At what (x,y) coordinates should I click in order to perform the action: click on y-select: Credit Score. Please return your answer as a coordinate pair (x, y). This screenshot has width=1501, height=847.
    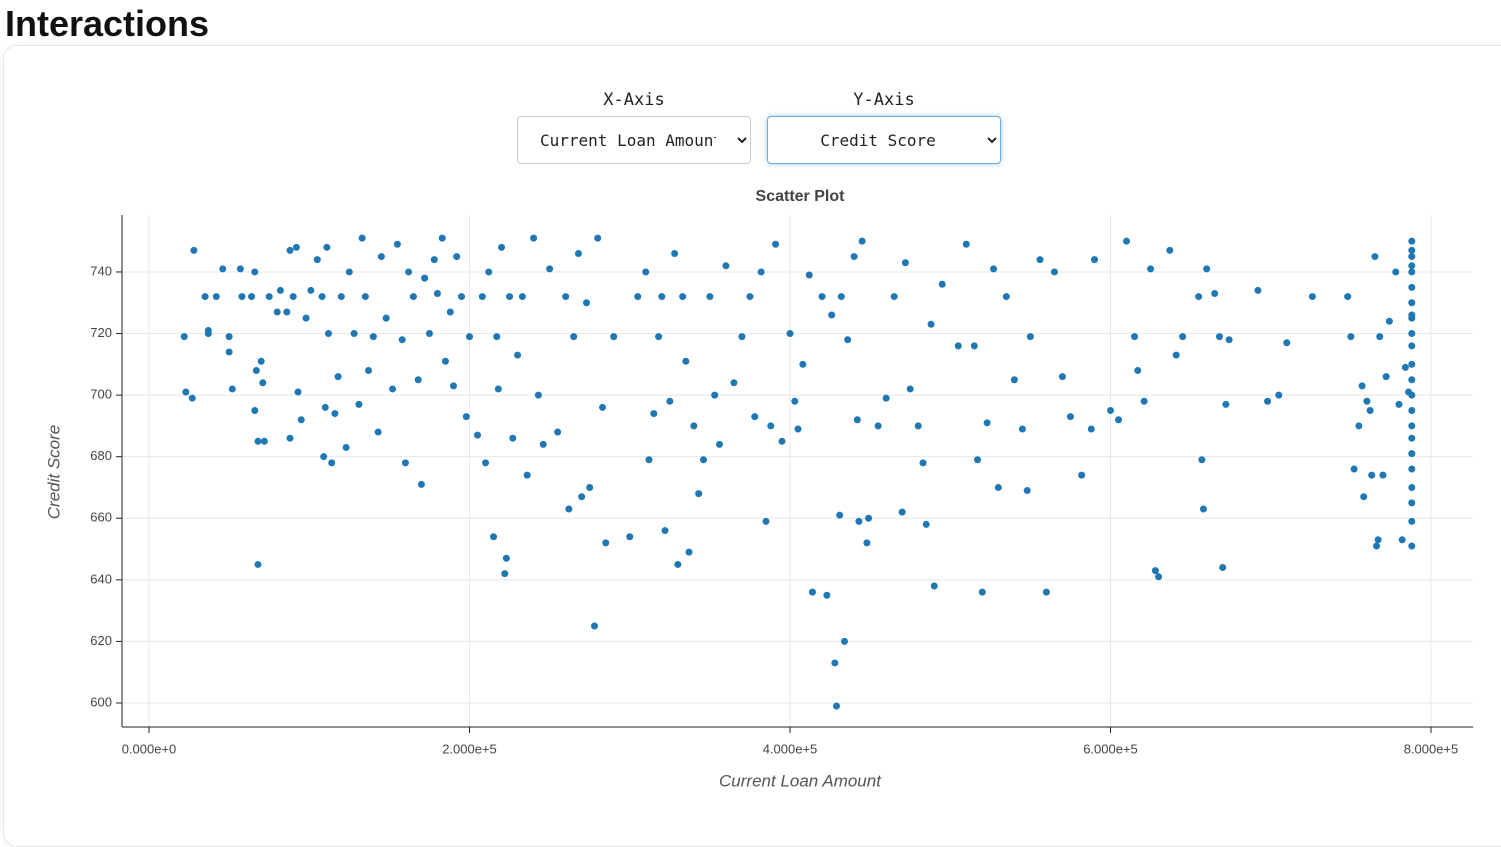
    Looking at the image, I should click on (884, 140).